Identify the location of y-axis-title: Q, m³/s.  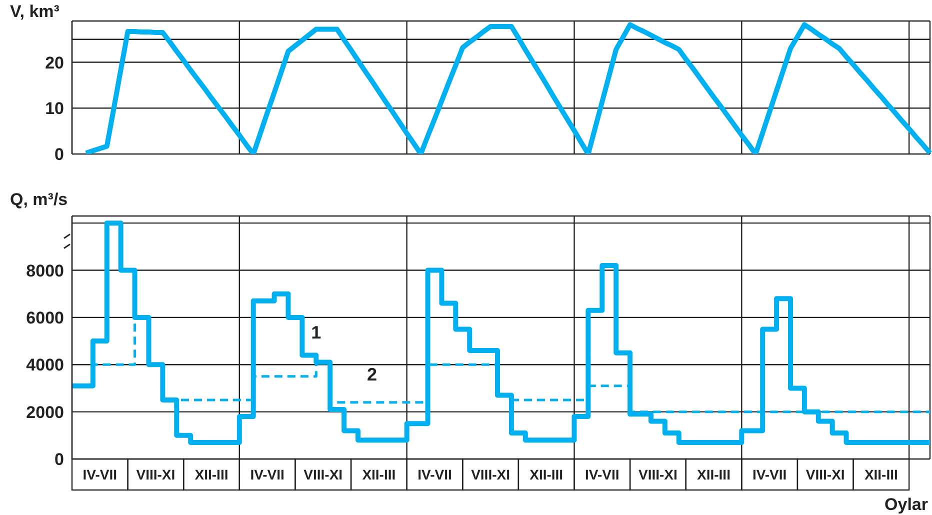
(39, 200).